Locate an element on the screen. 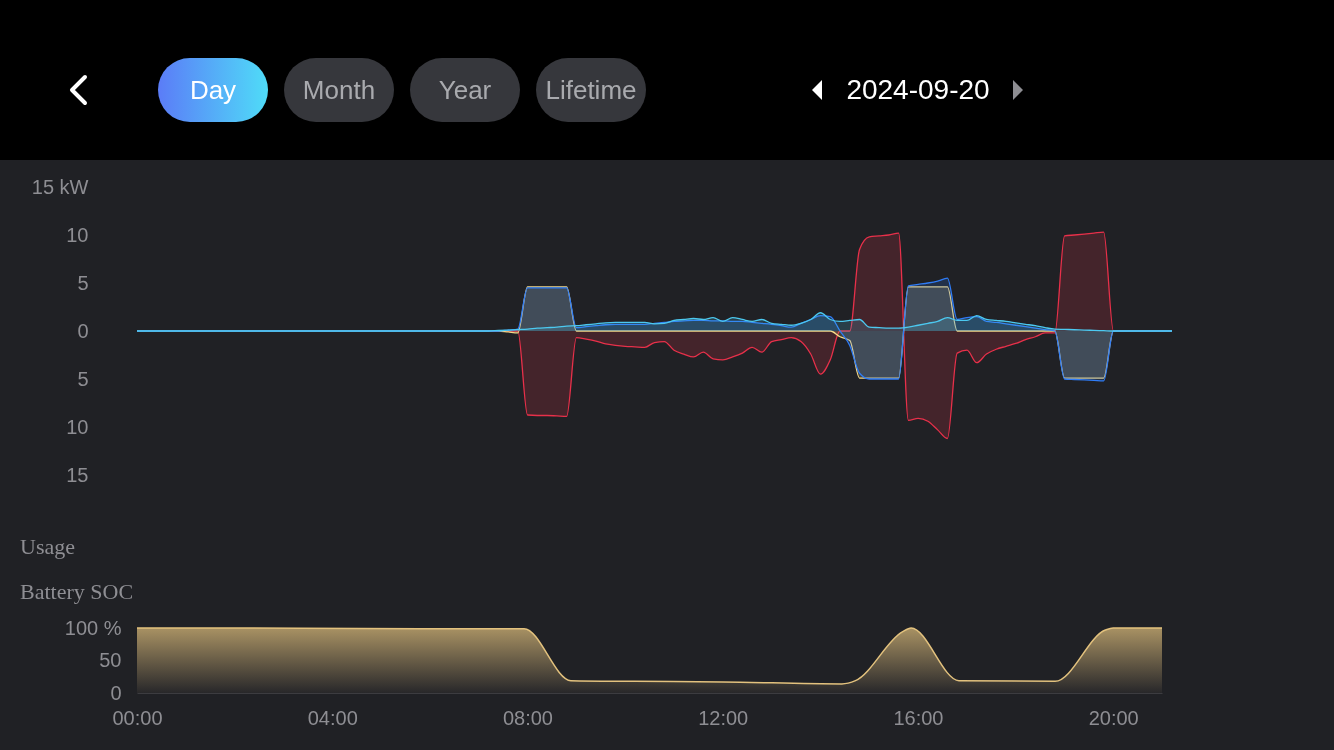 The image size is (1334, 750). text: 2024-09-20 is located at coordinates (918, 90).